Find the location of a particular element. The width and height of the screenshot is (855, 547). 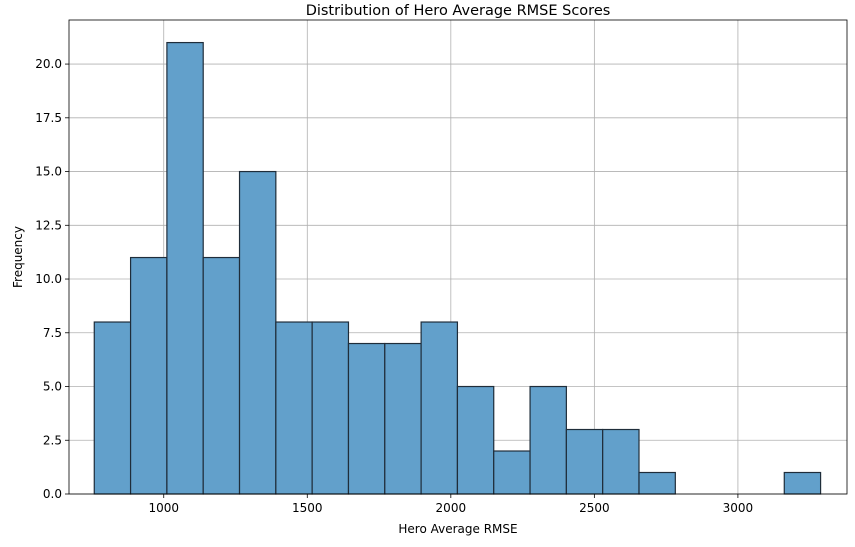

y-tick-label-5: 12.5 is located at coordinates (48, 225).